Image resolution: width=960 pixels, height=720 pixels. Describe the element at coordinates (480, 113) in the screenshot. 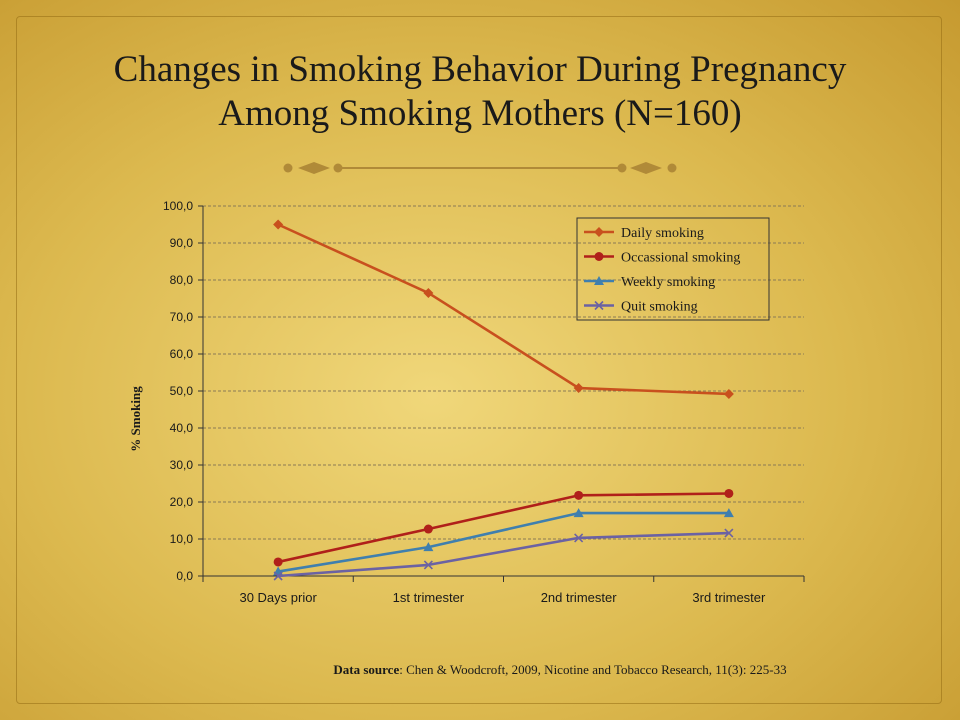

I see `title-line-2: Among Smoking Mothers (N=160)` at that location.